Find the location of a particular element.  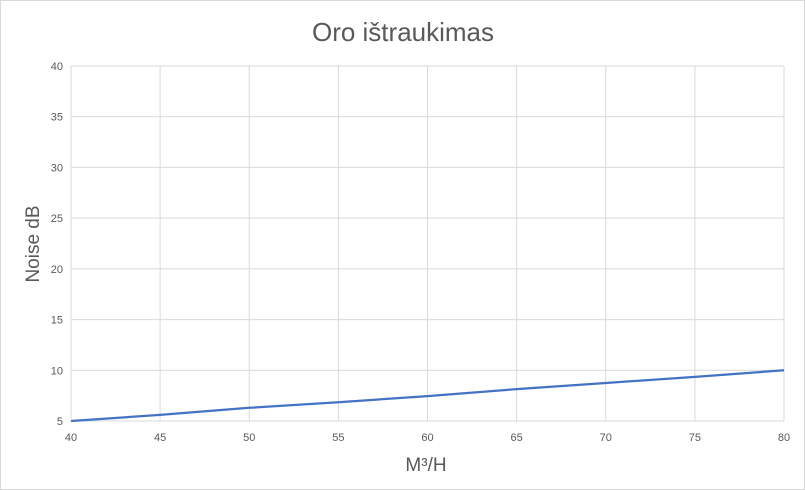

y-tick-label: 30 is located at coordinates (57, 168).